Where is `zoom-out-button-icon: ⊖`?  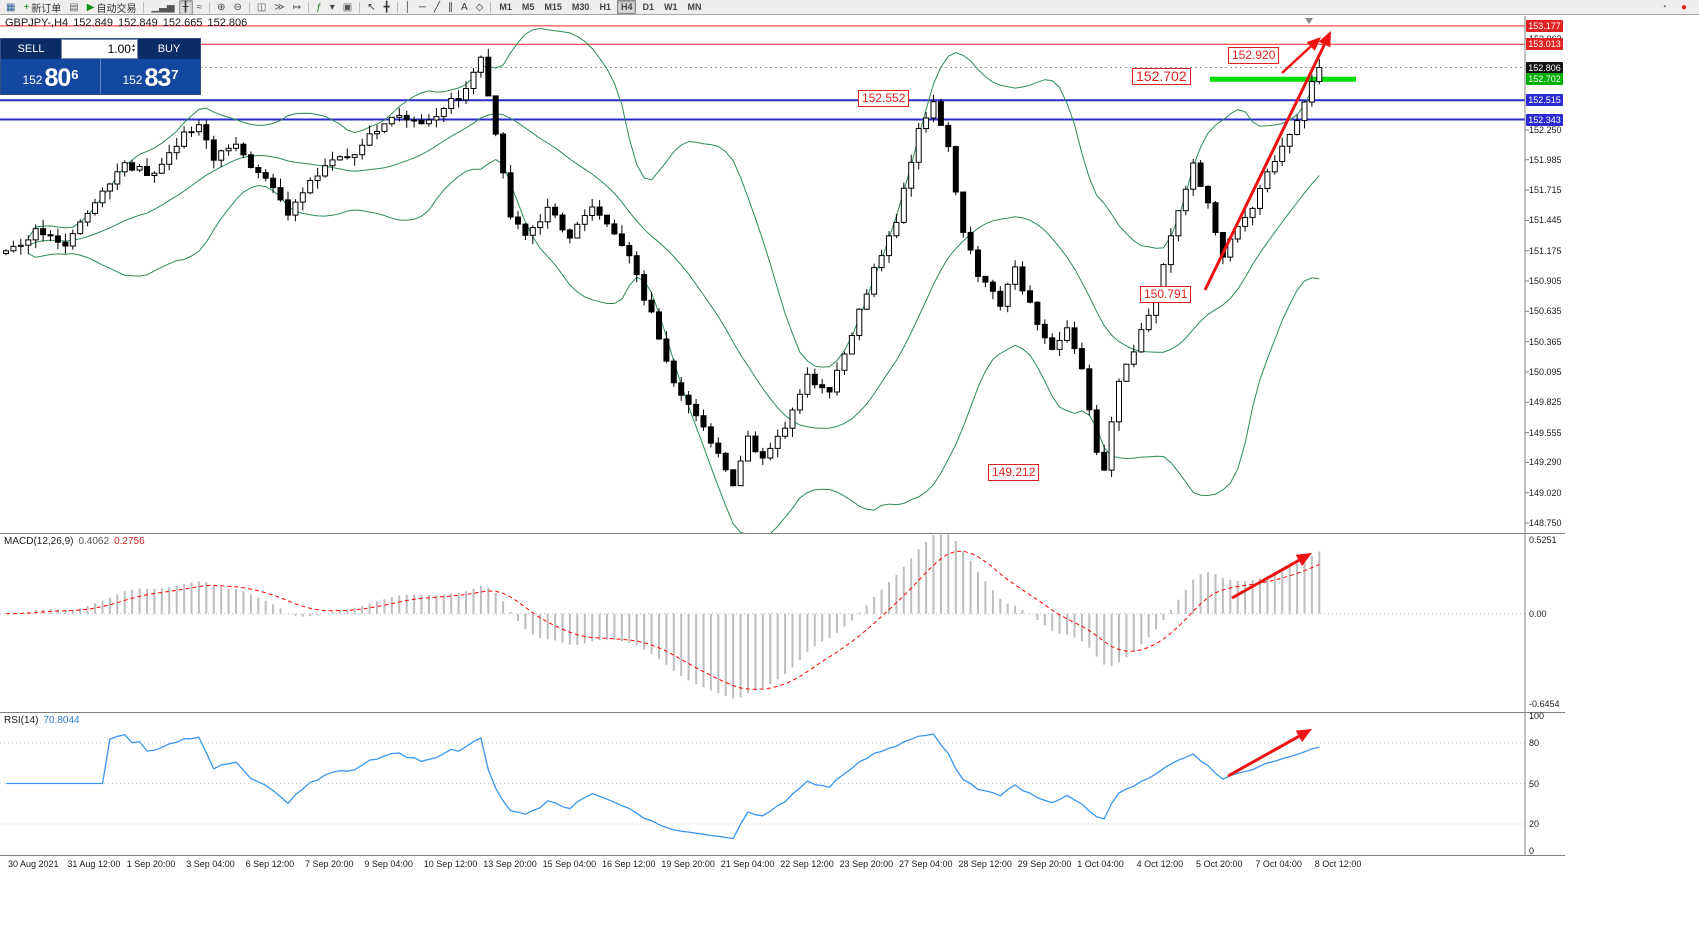
zoom-out-button-icon: ⊖ is located at coordinates (237, 7).